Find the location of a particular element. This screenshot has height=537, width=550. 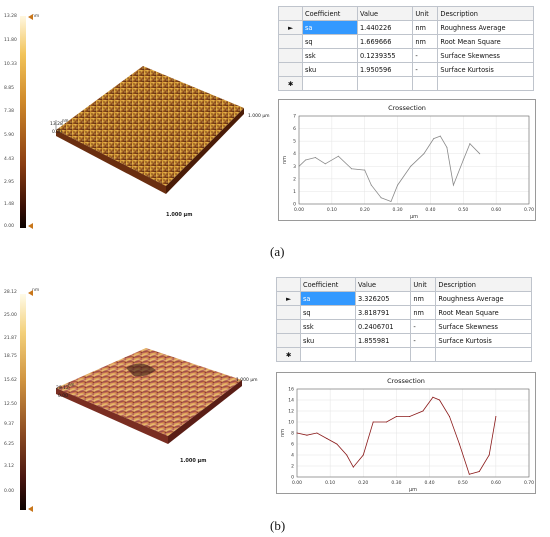

table-row: ► sa 1.440226 nm Roughness Average is located at coordinates (406, 27).